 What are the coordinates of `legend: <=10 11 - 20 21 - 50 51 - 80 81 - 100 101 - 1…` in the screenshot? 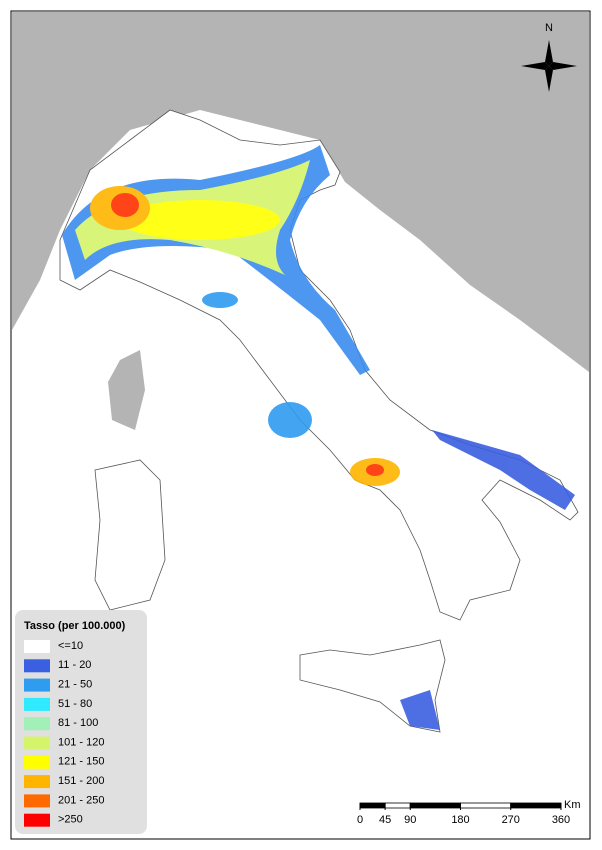 It's located at (64, 733).